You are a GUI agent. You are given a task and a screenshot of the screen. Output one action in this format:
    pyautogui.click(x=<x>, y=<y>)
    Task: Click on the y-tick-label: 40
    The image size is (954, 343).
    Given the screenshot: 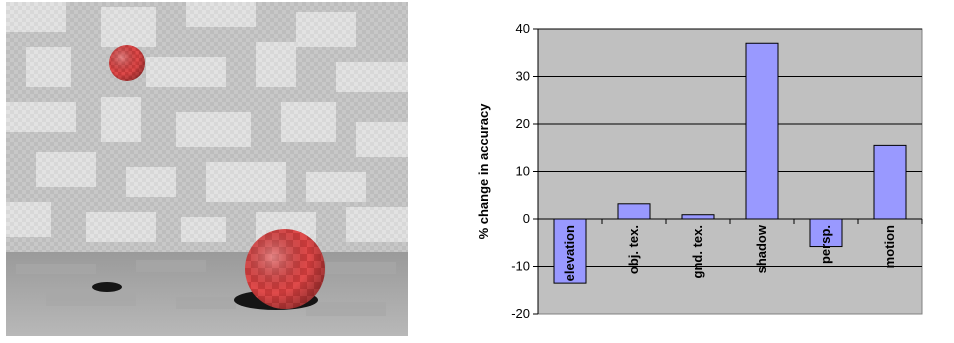 What is the action you would take?
    pyautogui.click(x=523, y=28)
    